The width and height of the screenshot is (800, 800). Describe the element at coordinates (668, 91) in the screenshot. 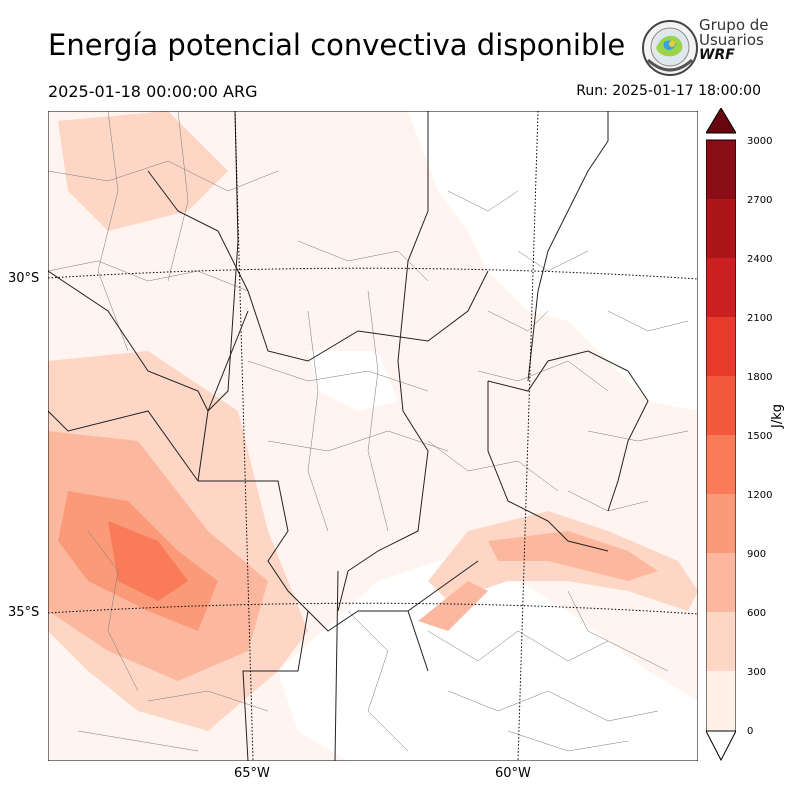

I see `run-time: Run: 2025-01-17 18:00:00` at that location.